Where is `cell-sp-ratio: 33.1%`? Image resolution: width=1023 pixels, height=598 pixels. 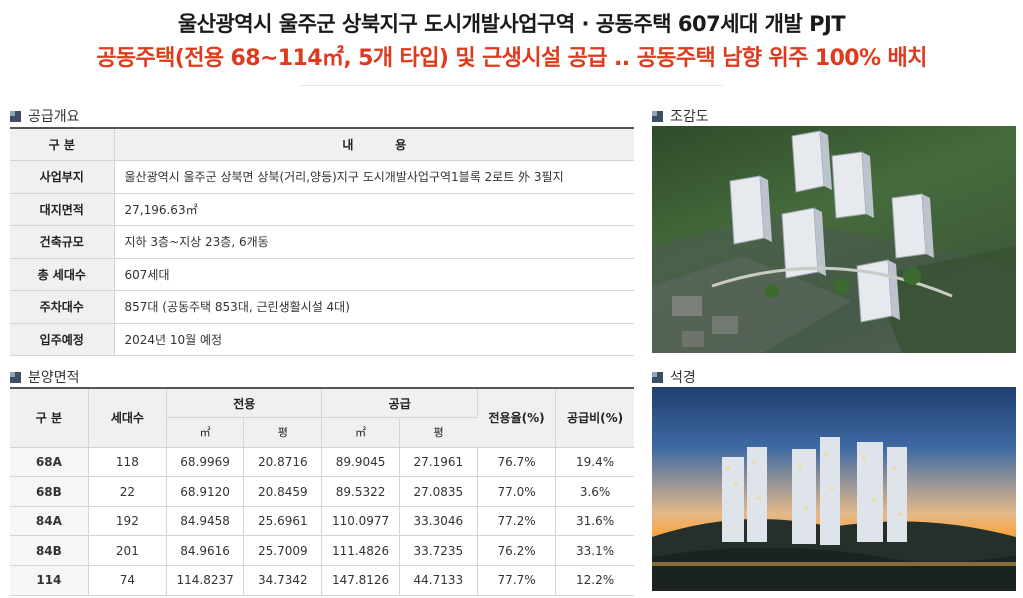 cell-sp-ratio: 33.1% is located at coordinates (594, 551).